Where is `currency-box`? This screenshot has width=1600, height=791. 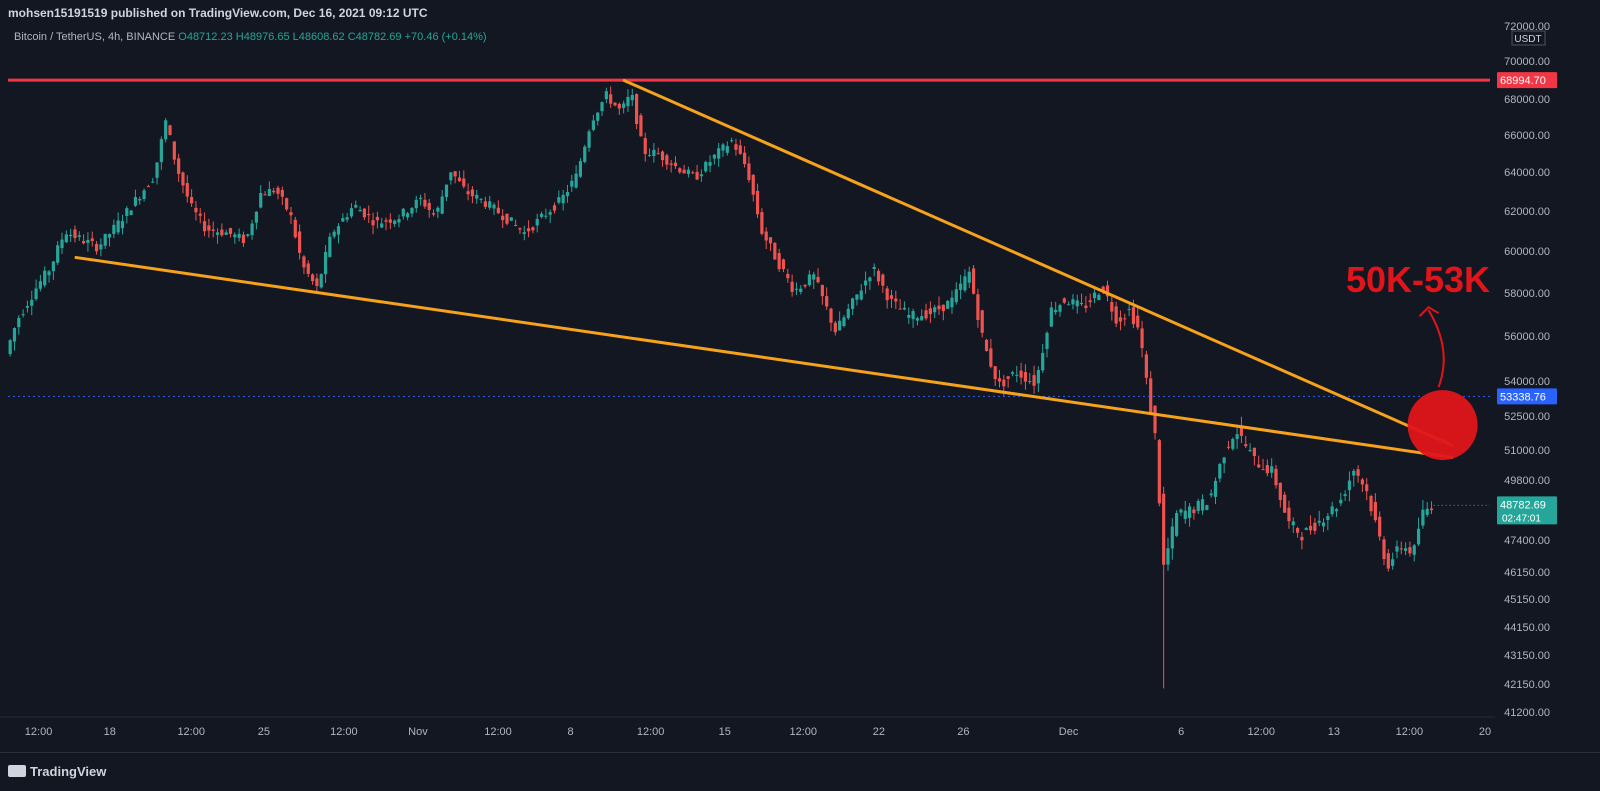
currency-box is located at coordinates (1528, 38).